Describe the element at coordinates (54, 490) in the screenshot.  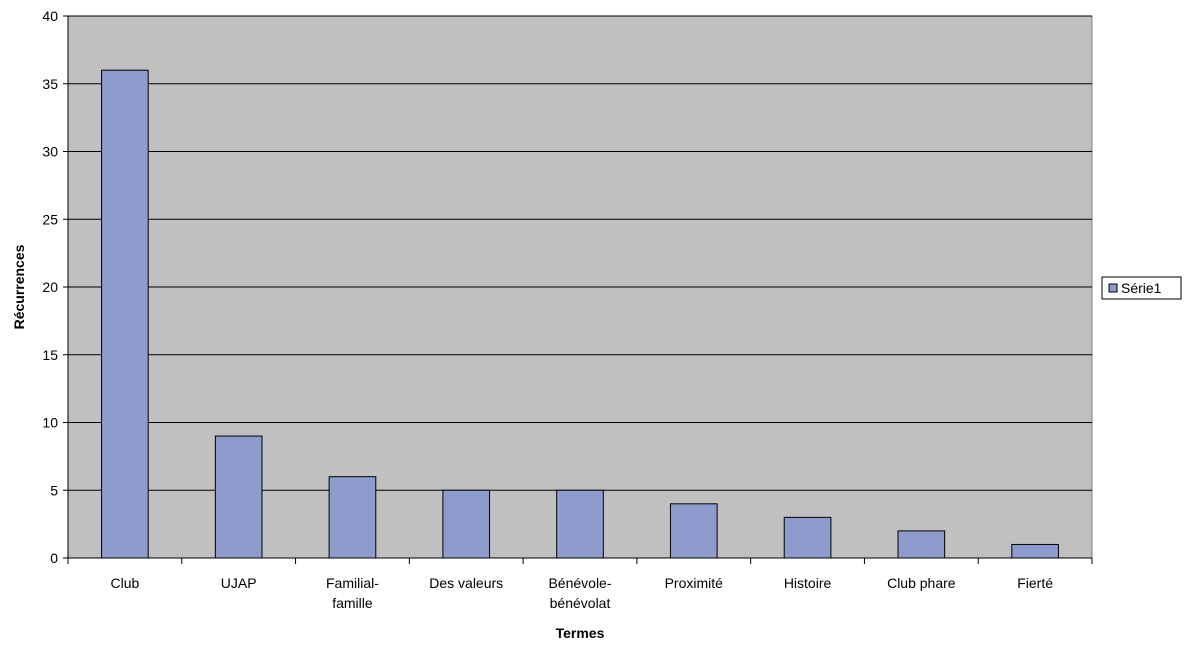
I see `y-tick-label: 5` at that location.